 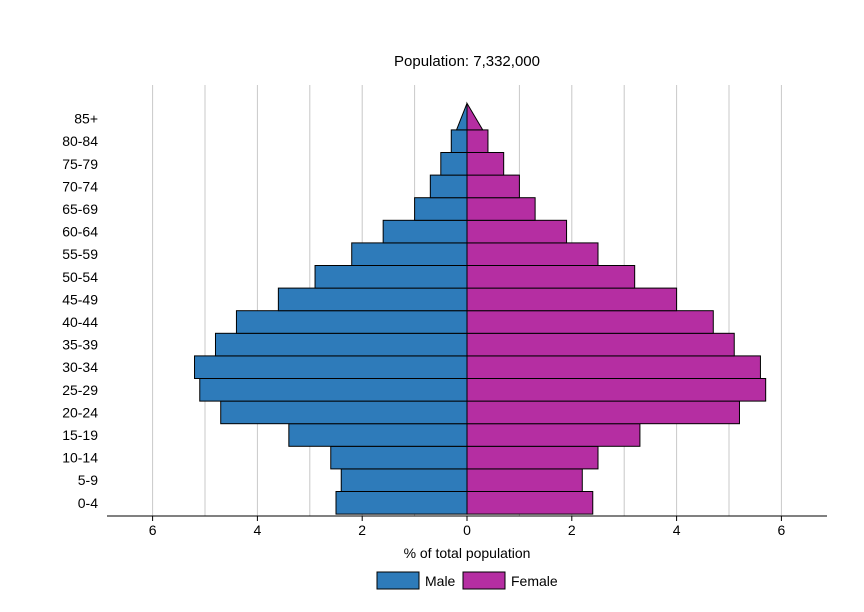 I want to click on y-tick-label: 80-84, so click(x=80, y=141).